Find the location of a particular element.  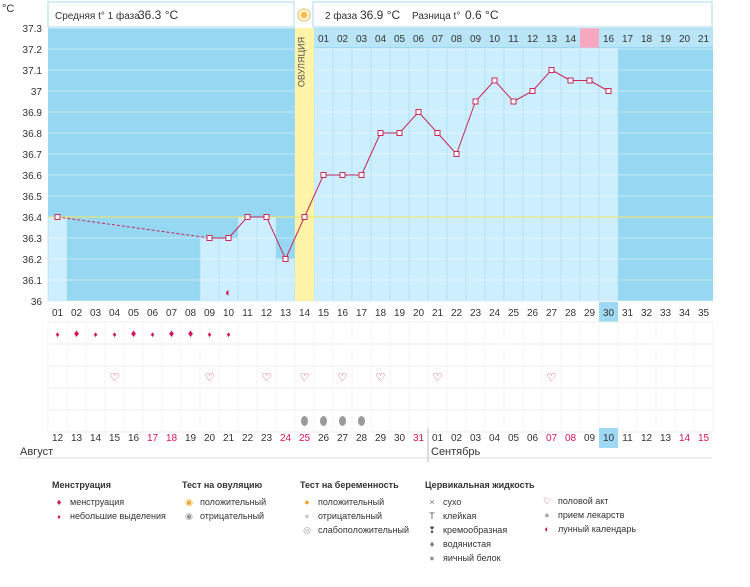

calendar-date-label: 28 is located at coordinates (362, 438).